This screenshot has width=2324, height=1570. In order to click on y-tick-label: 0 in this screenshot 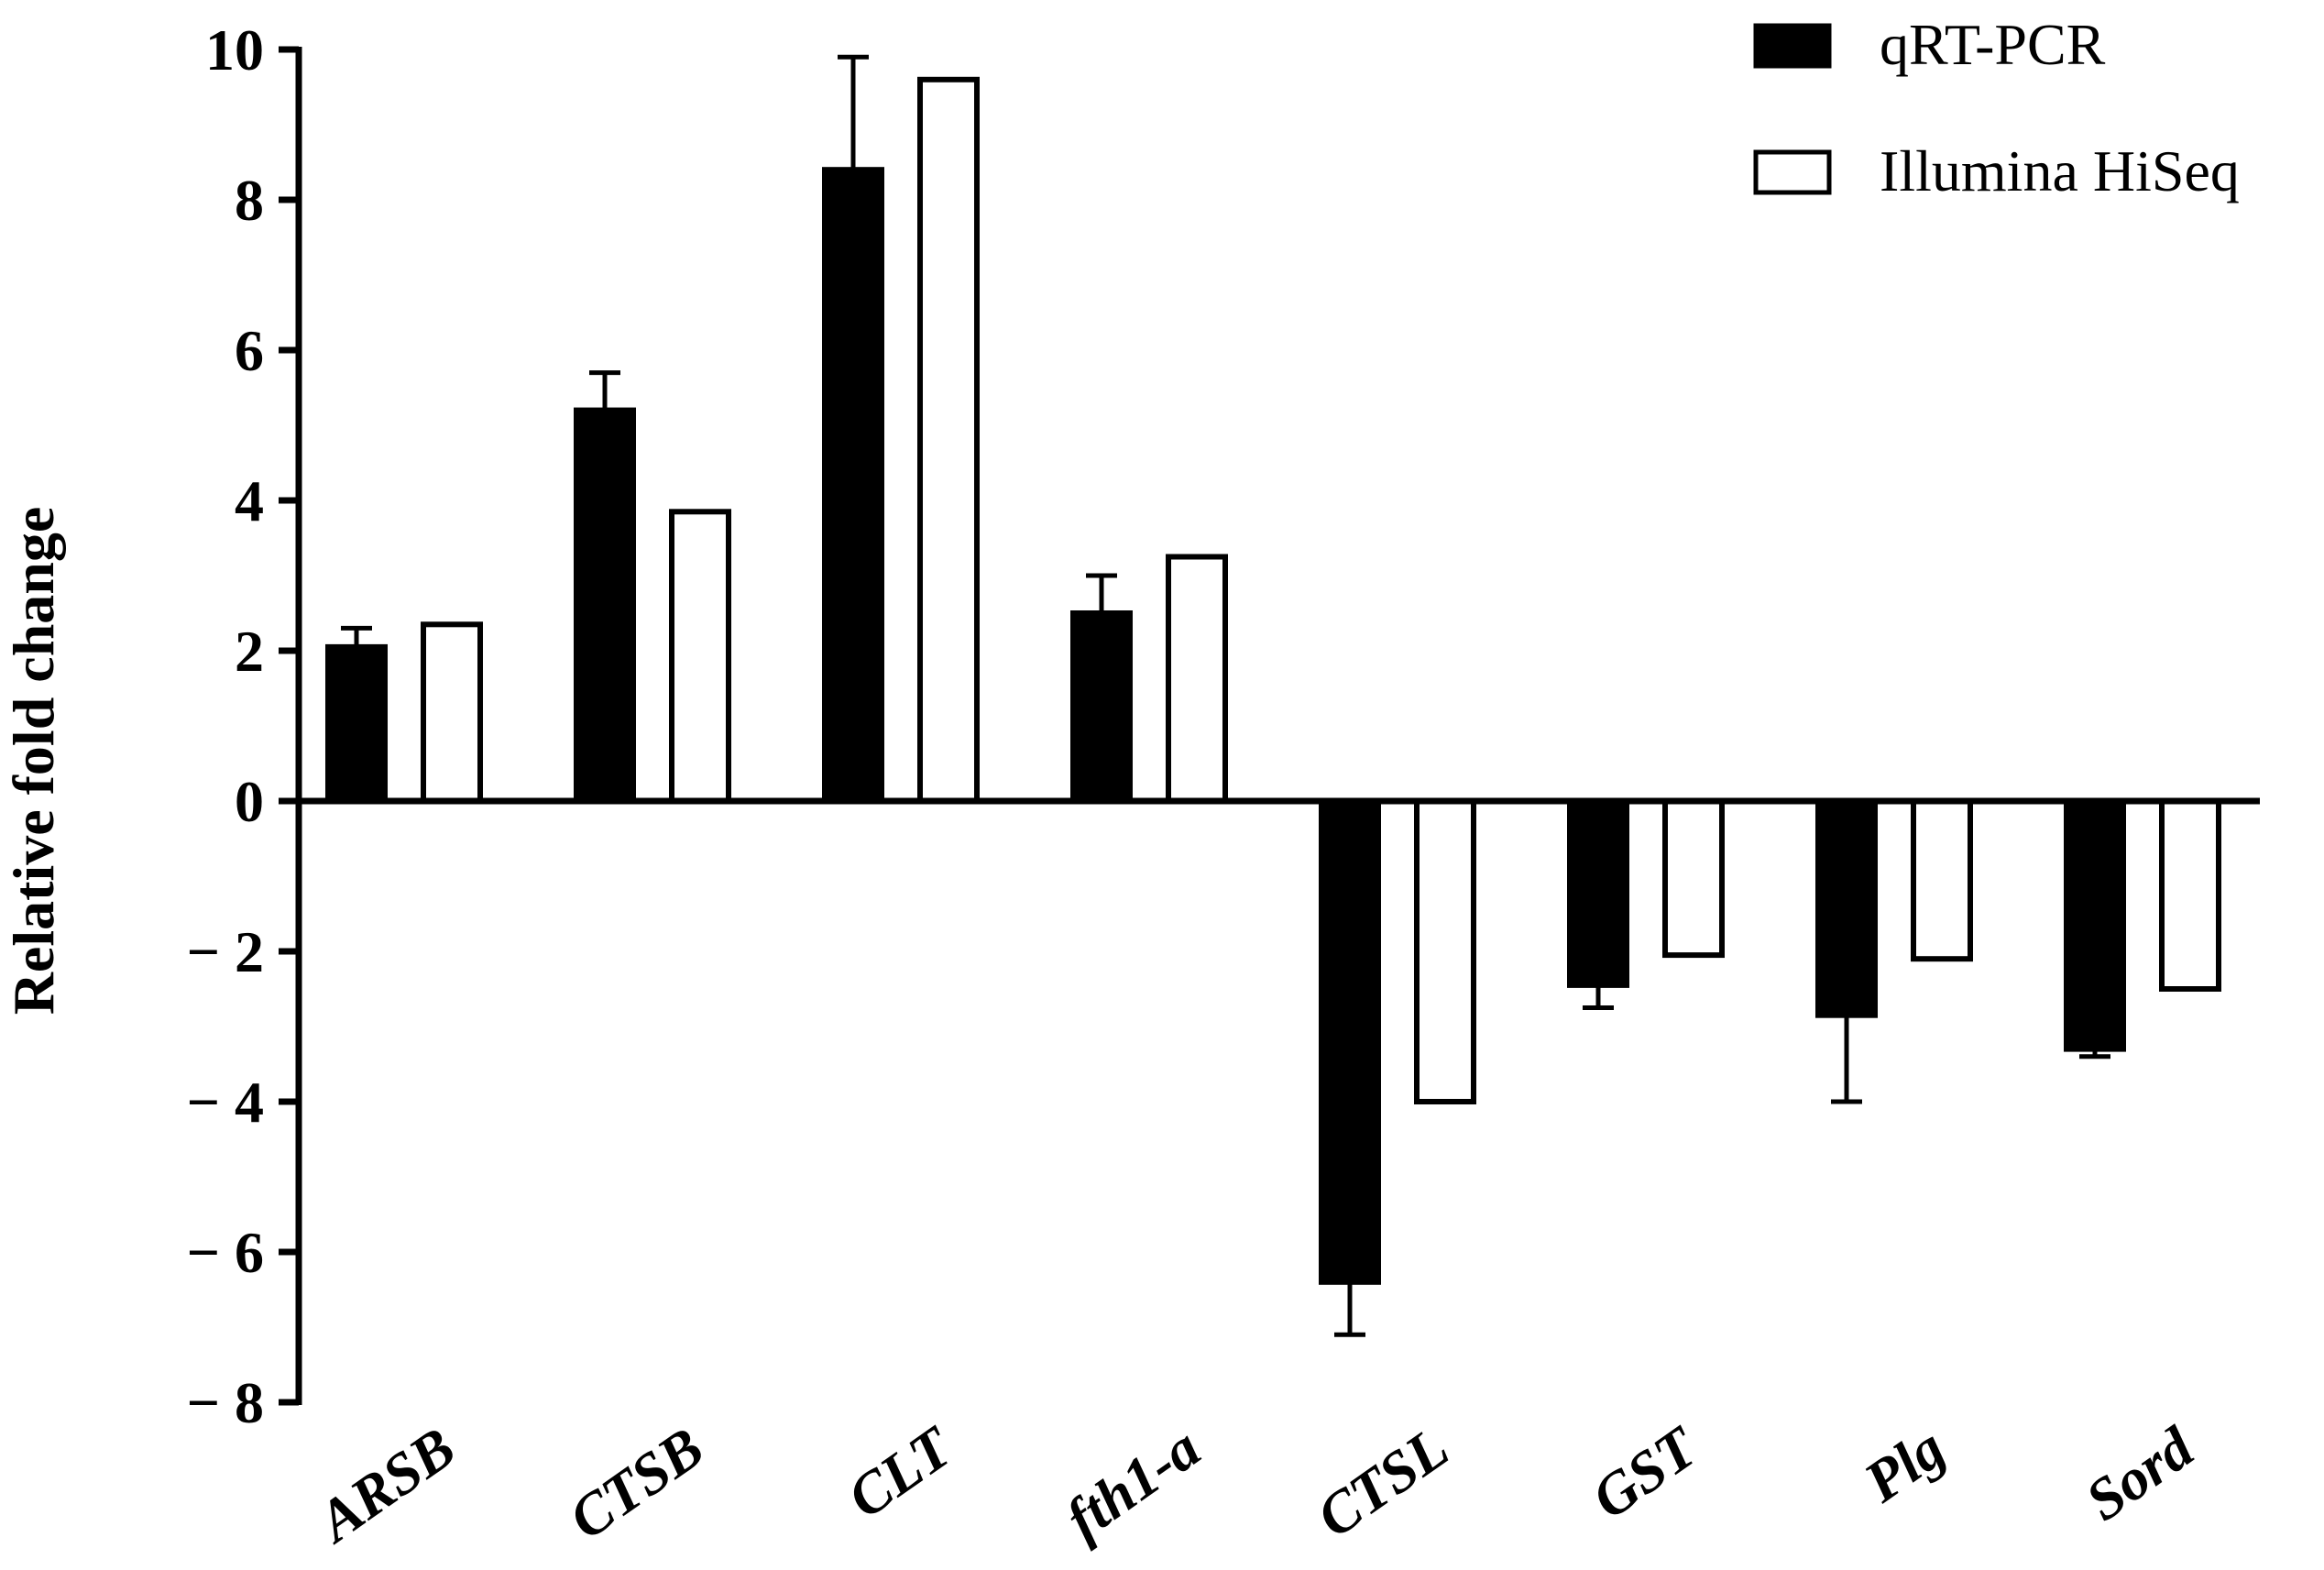, I will do `click(249, 802)`.